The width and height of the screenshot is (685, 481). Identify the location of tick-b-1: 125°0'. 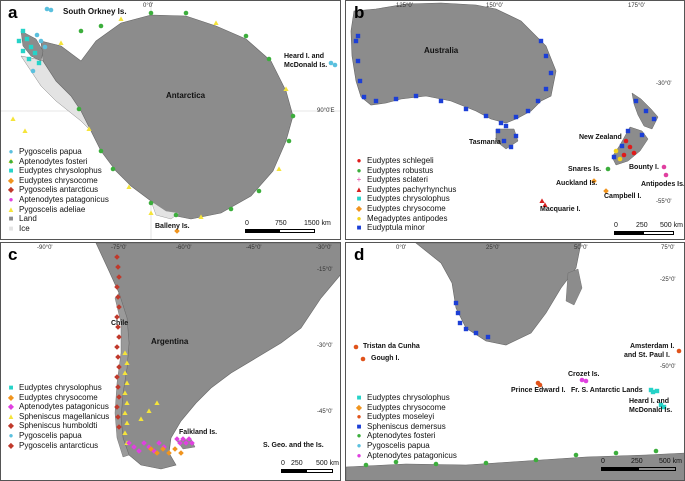
(404, 6).